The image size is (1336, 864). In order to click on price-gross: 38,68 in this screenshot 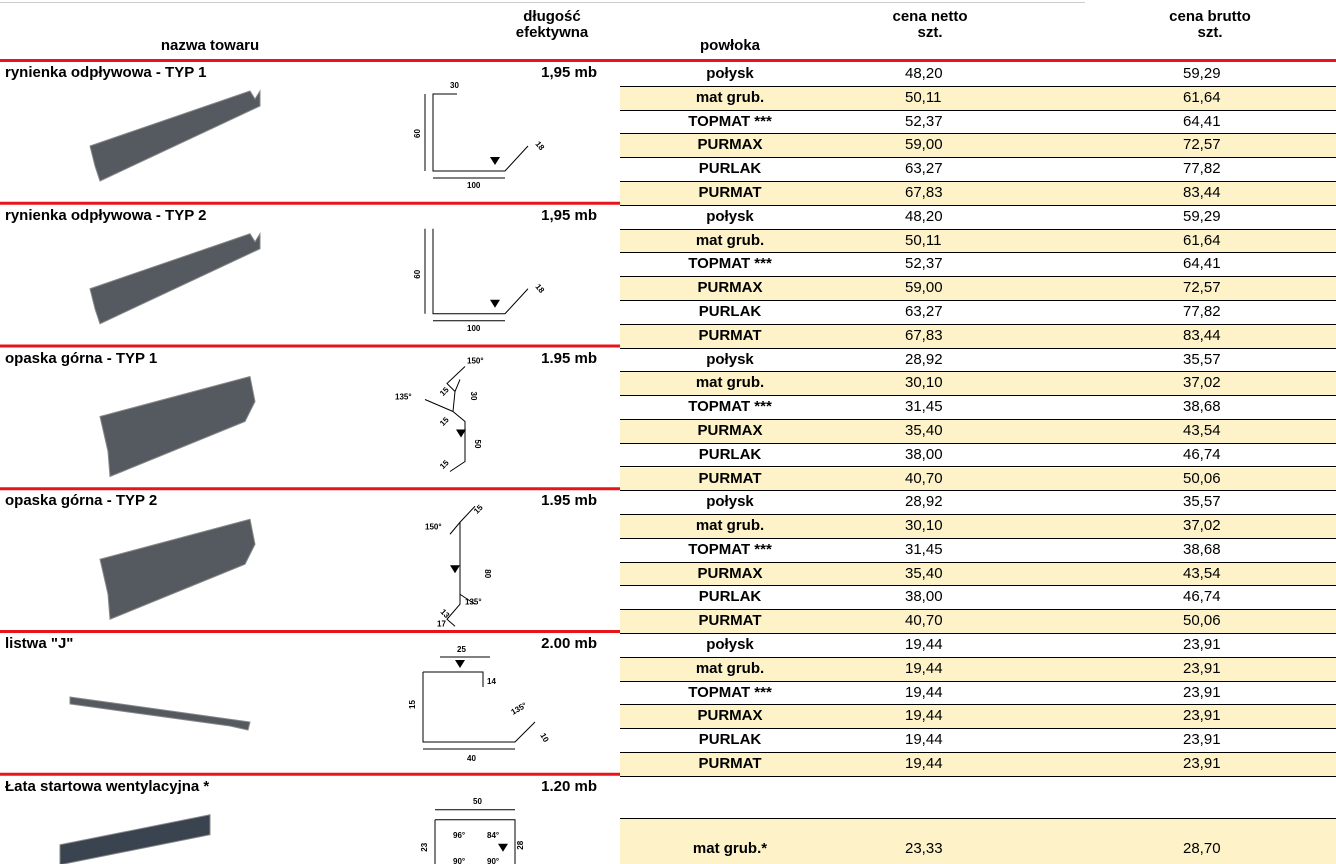, I will do `click(1202, 407)`.